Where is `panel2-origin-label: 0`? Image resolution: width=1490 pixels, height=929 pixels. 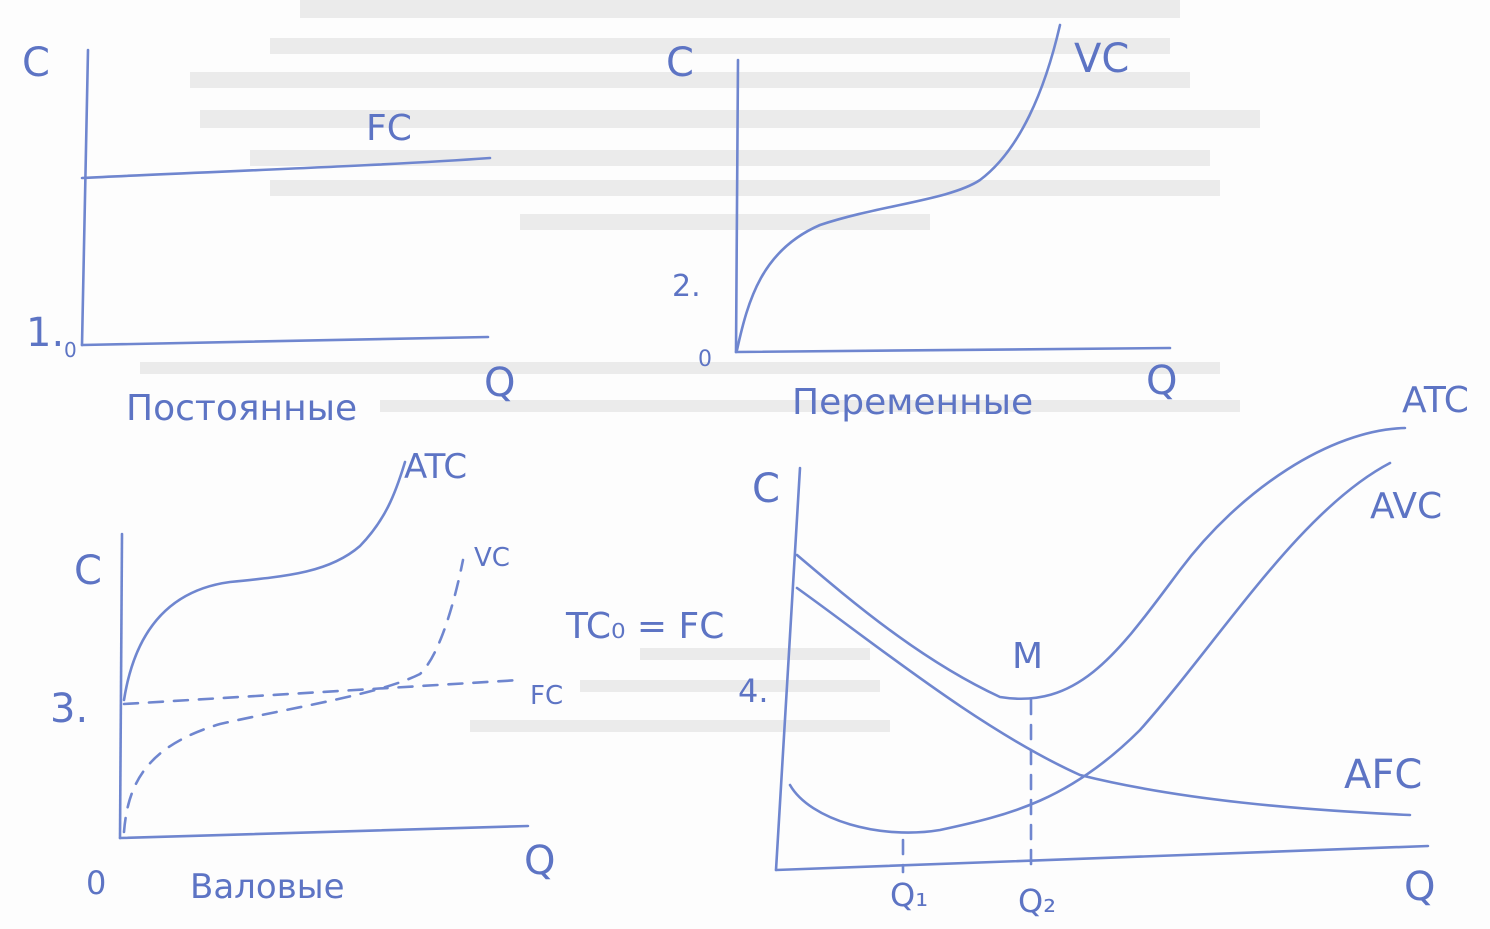 panel2-origin-label: 0 is located at coordinates (705, 359).